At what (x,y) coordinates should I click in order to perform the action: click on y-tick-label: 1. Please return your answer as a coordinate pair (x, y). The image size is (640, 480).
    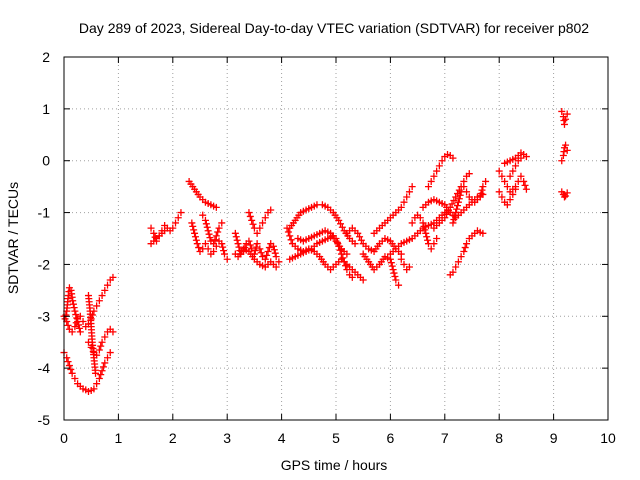
    Looking at the image, I should click on (46, 109).